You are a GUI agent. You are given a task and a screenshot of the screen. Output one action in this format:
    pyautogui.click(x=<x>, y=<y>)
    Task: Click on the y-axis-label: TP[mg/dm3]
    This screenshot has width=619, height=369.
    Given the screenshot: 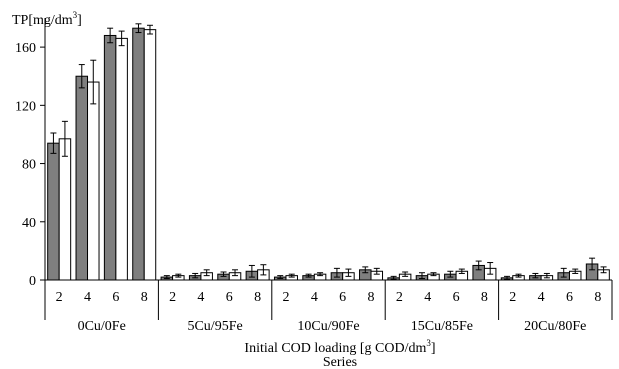 What is the action you would take?
    pyautogui.click(x=47, y=19)
    